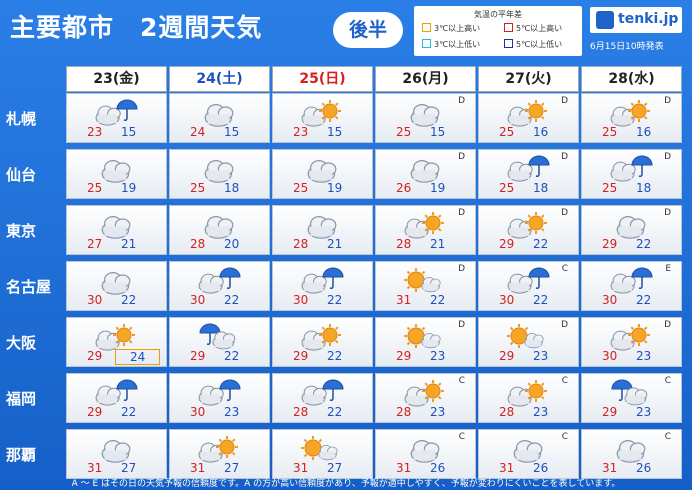 The image size is (692, 490). What do you see at coordinates (636, 20) in the screenshot?
I see `tenki-logo: tenki.jp` at bounding box center [636, 20].